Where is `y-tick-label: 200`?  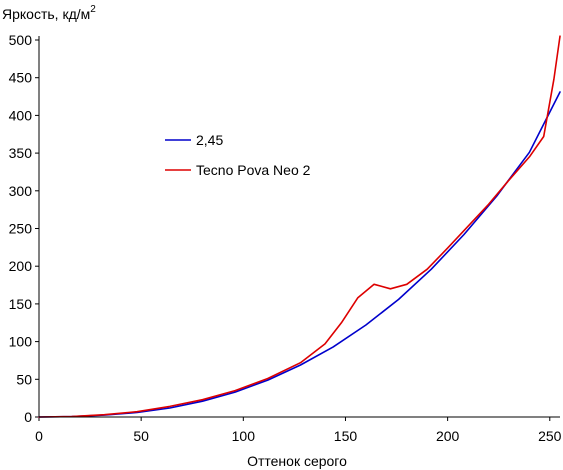 y-tick-label: 200 is located at coordinates (21, 266).